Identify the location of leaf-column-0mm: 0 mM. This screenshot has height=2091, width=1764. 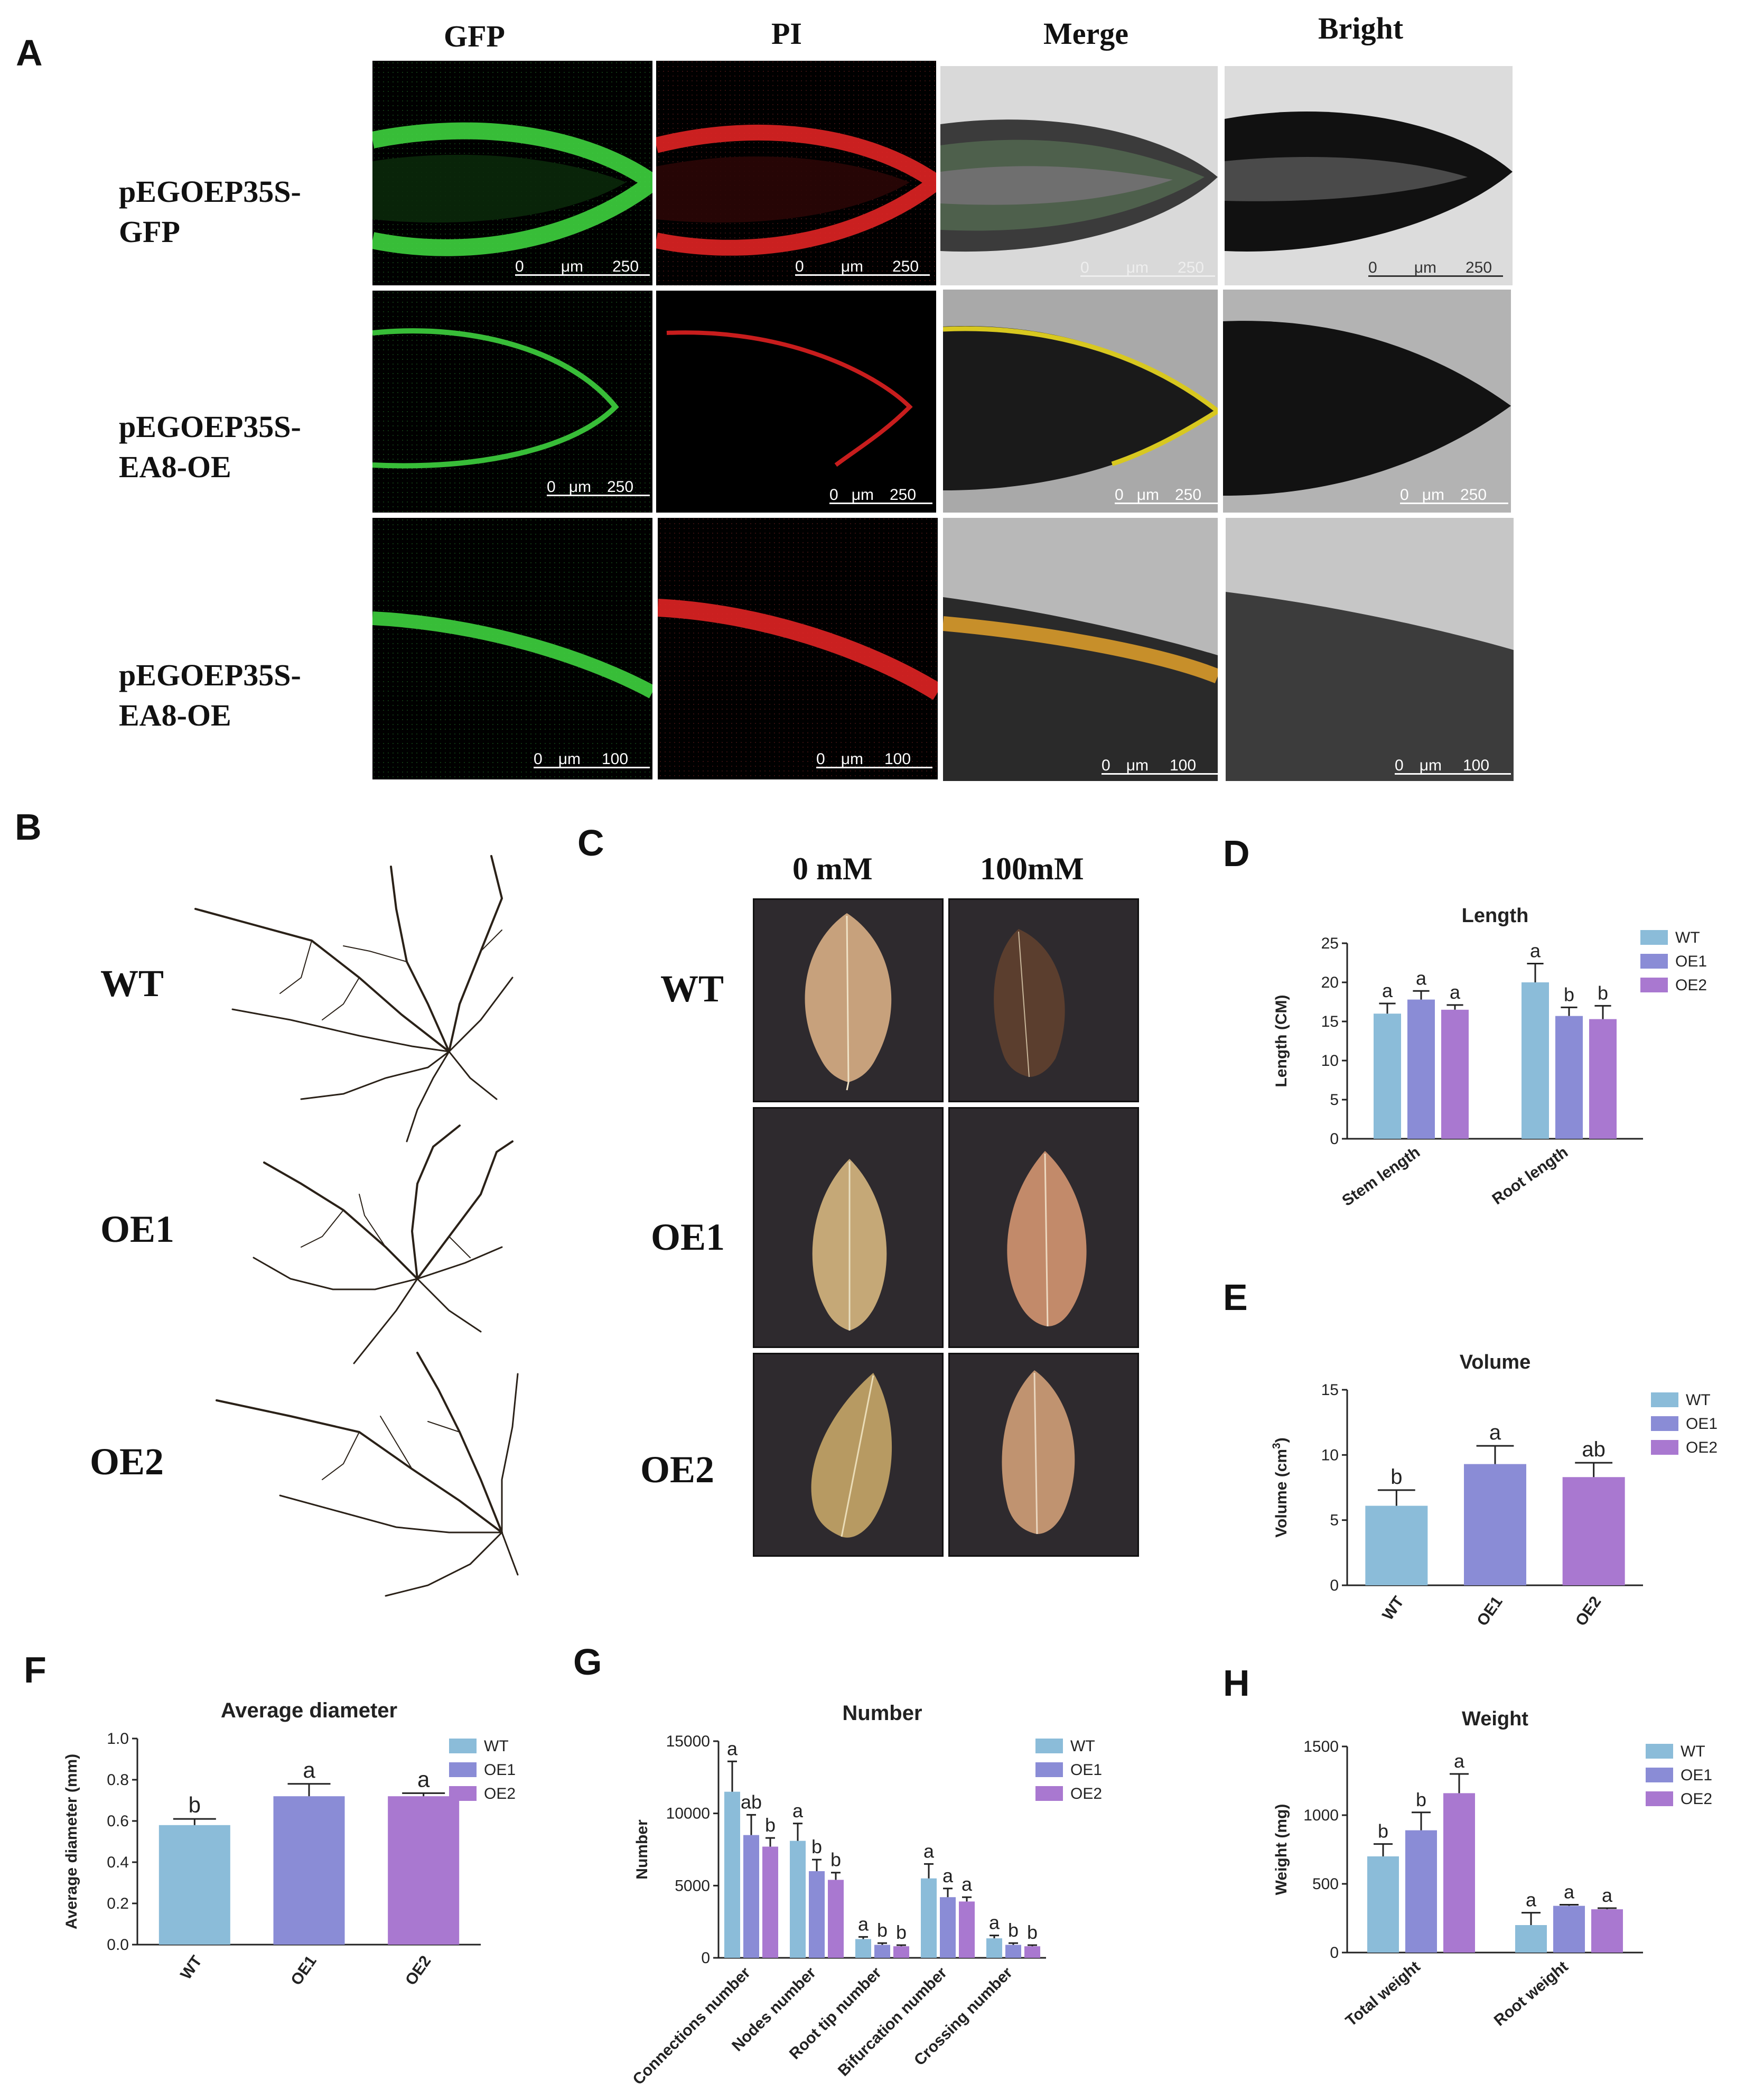
(832, 868).